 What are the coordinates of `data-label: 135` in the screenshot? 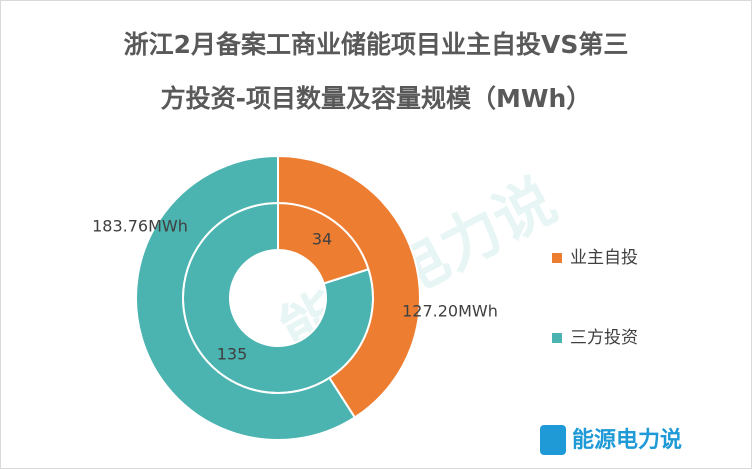 It's located at (232, 354).